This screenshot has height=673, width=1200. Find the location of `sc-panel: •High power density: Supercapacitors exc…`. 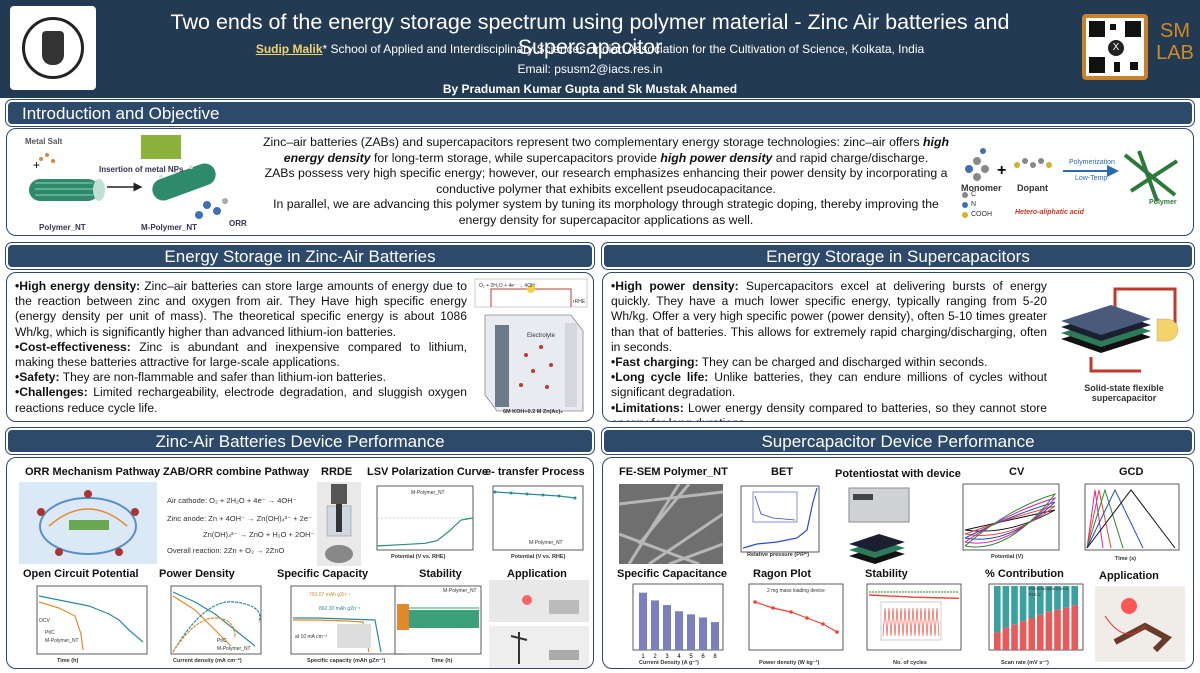

sc-panel: •High power density: Supercapacitors exc… is located at coordinates (898, 347).